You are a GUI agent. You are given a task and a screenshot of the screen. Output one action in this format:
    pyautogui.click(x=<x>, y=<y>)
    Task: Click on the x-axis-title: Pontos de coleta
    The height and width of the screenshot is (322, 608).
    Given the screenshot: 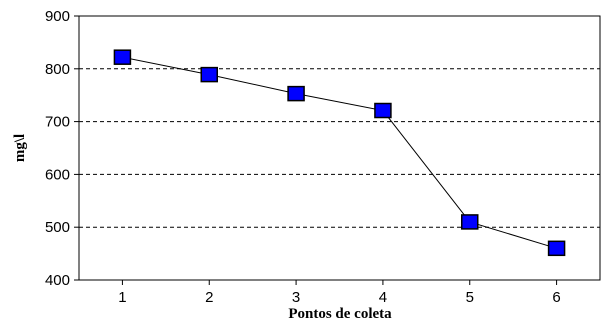 What is the action you would take?
    pyautogui.click(x=340, y=314)
    